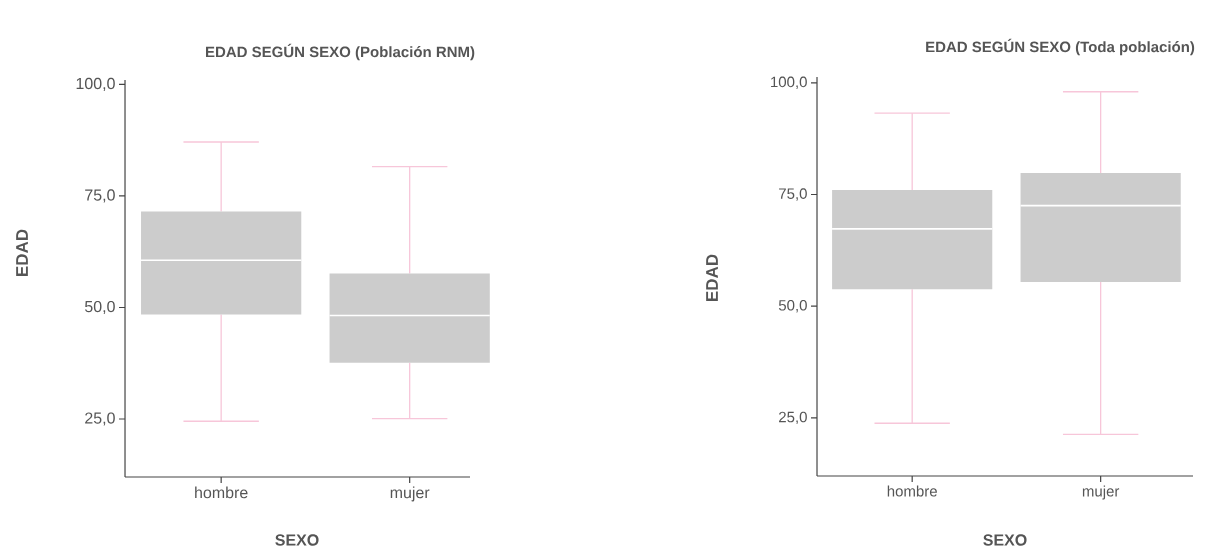 This screenshot has width=1222, height=553. I want to click on chart-title: EDAD SEGÚN SEXO (Toda población), so click(1060, 47).